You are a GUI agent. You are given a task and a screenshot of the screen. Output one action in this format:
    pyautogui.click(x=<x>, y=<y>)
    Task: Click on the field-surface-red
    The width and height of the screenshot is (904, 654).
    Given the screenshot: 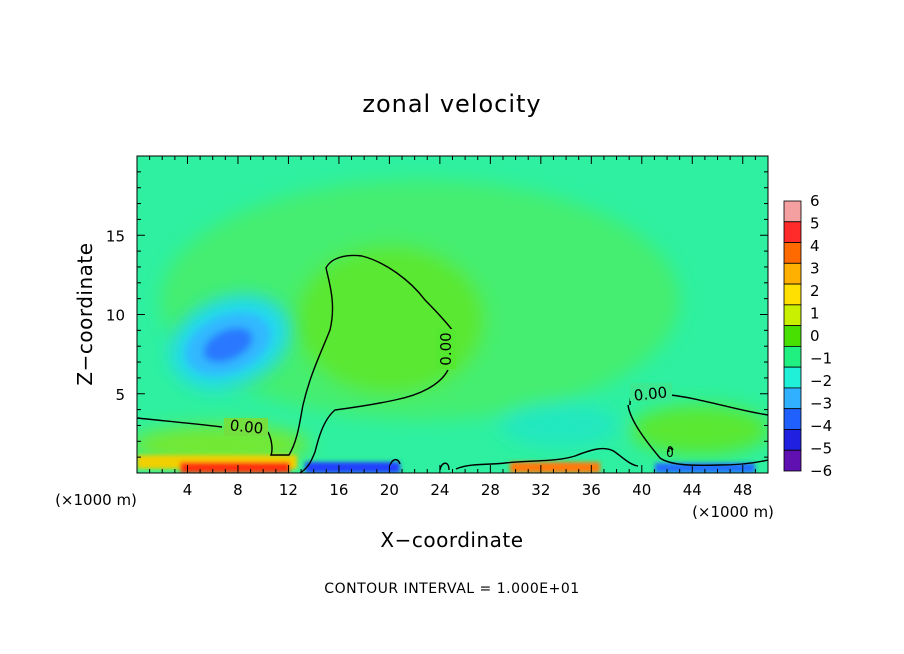 What is the action you would take?
    pyautogui.click(x=235, y=467)
    